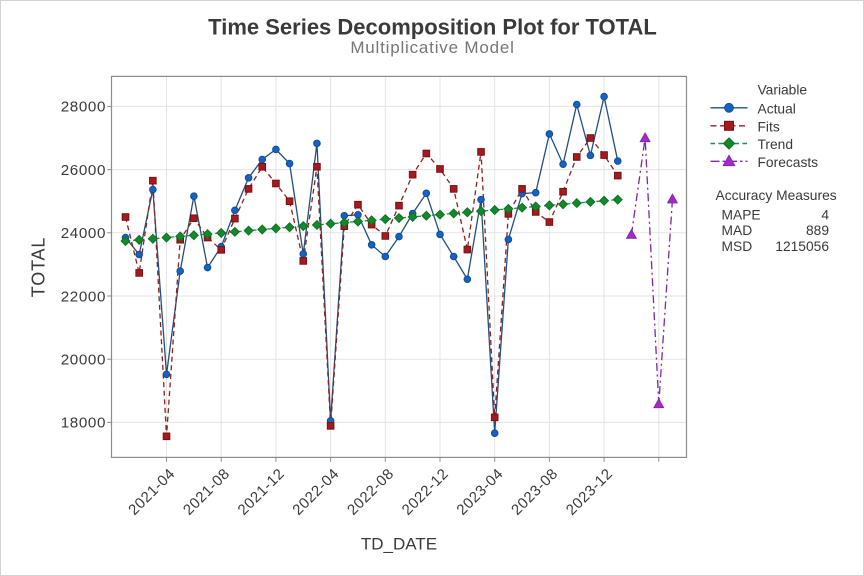  Describe the element at coordinates (737, 246) in the screenshot. I see `svg-text: MSD` at that location.